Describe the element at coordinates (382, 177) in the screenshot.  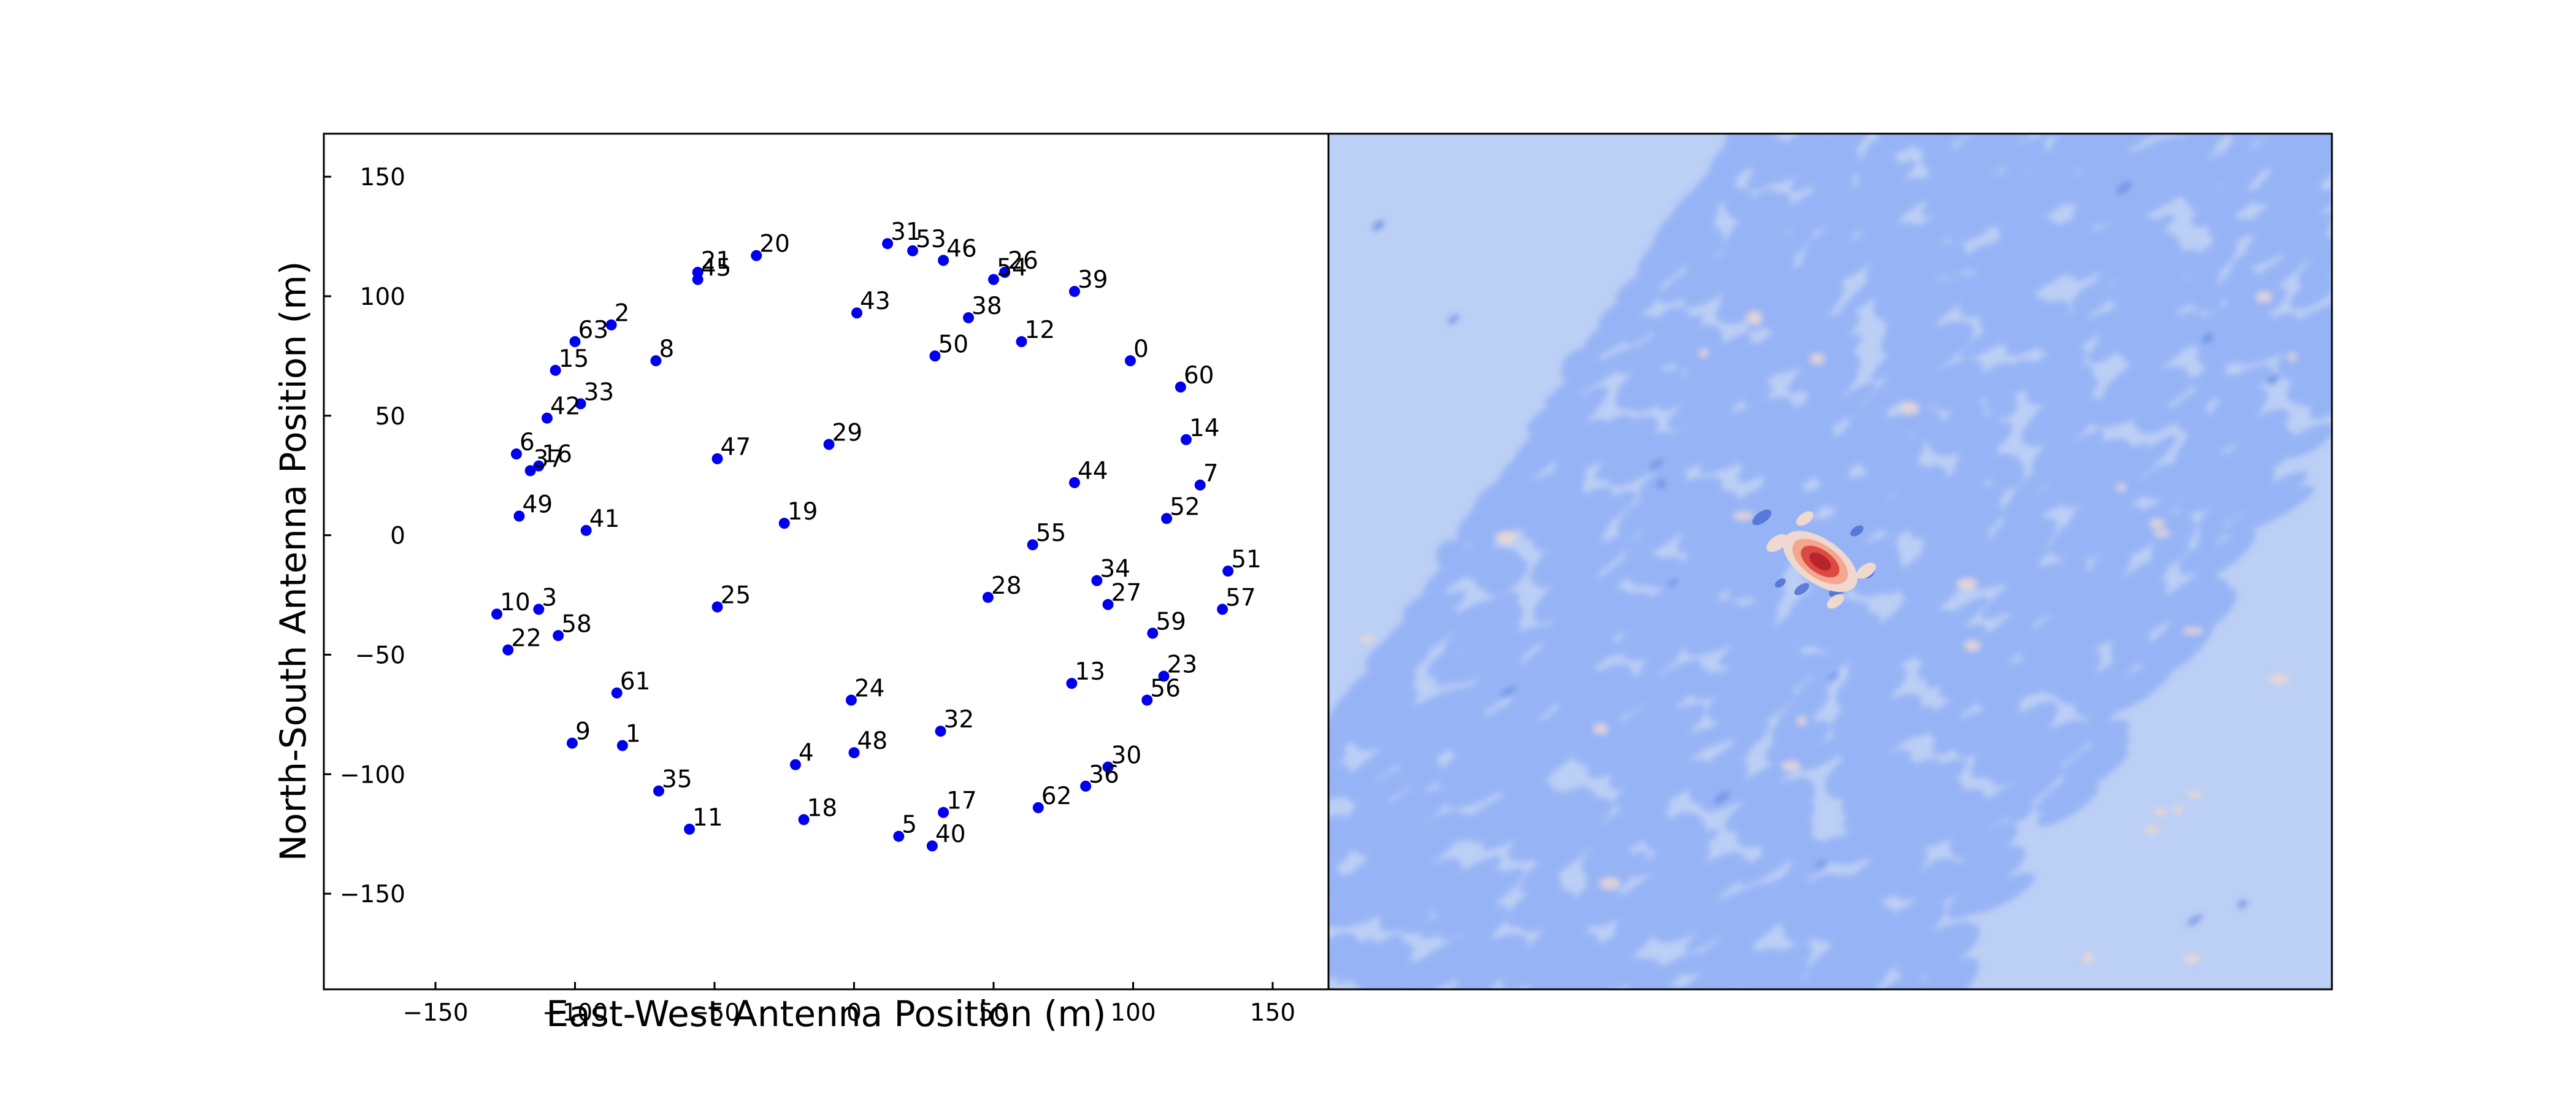
I see `y-tick-label: 150` at that location.